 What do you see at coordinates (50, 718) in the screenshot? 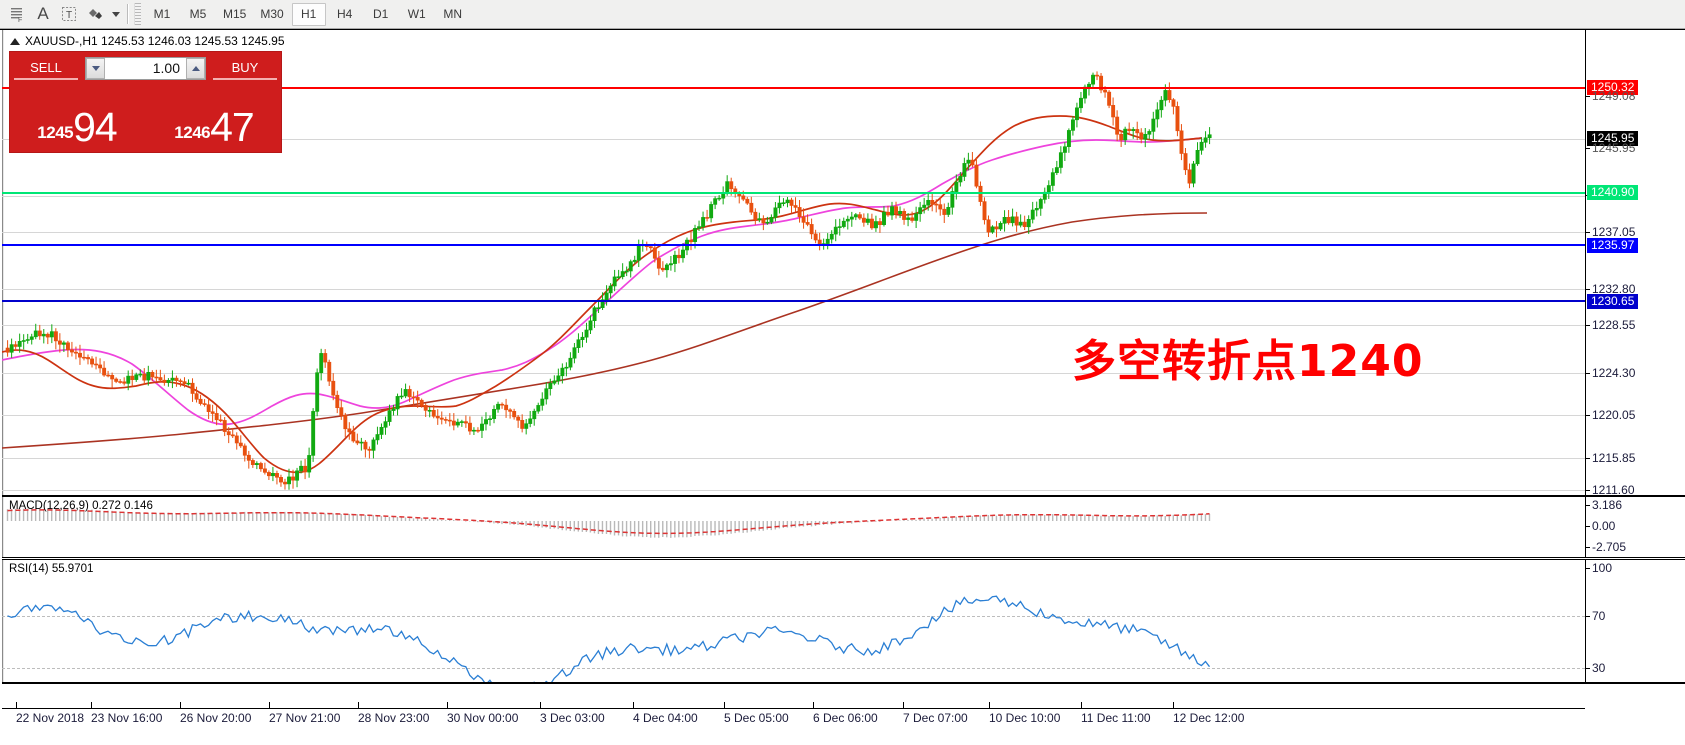
I see `time-axis-label: 22 Nov 2018` at bounding box center [50, 718].